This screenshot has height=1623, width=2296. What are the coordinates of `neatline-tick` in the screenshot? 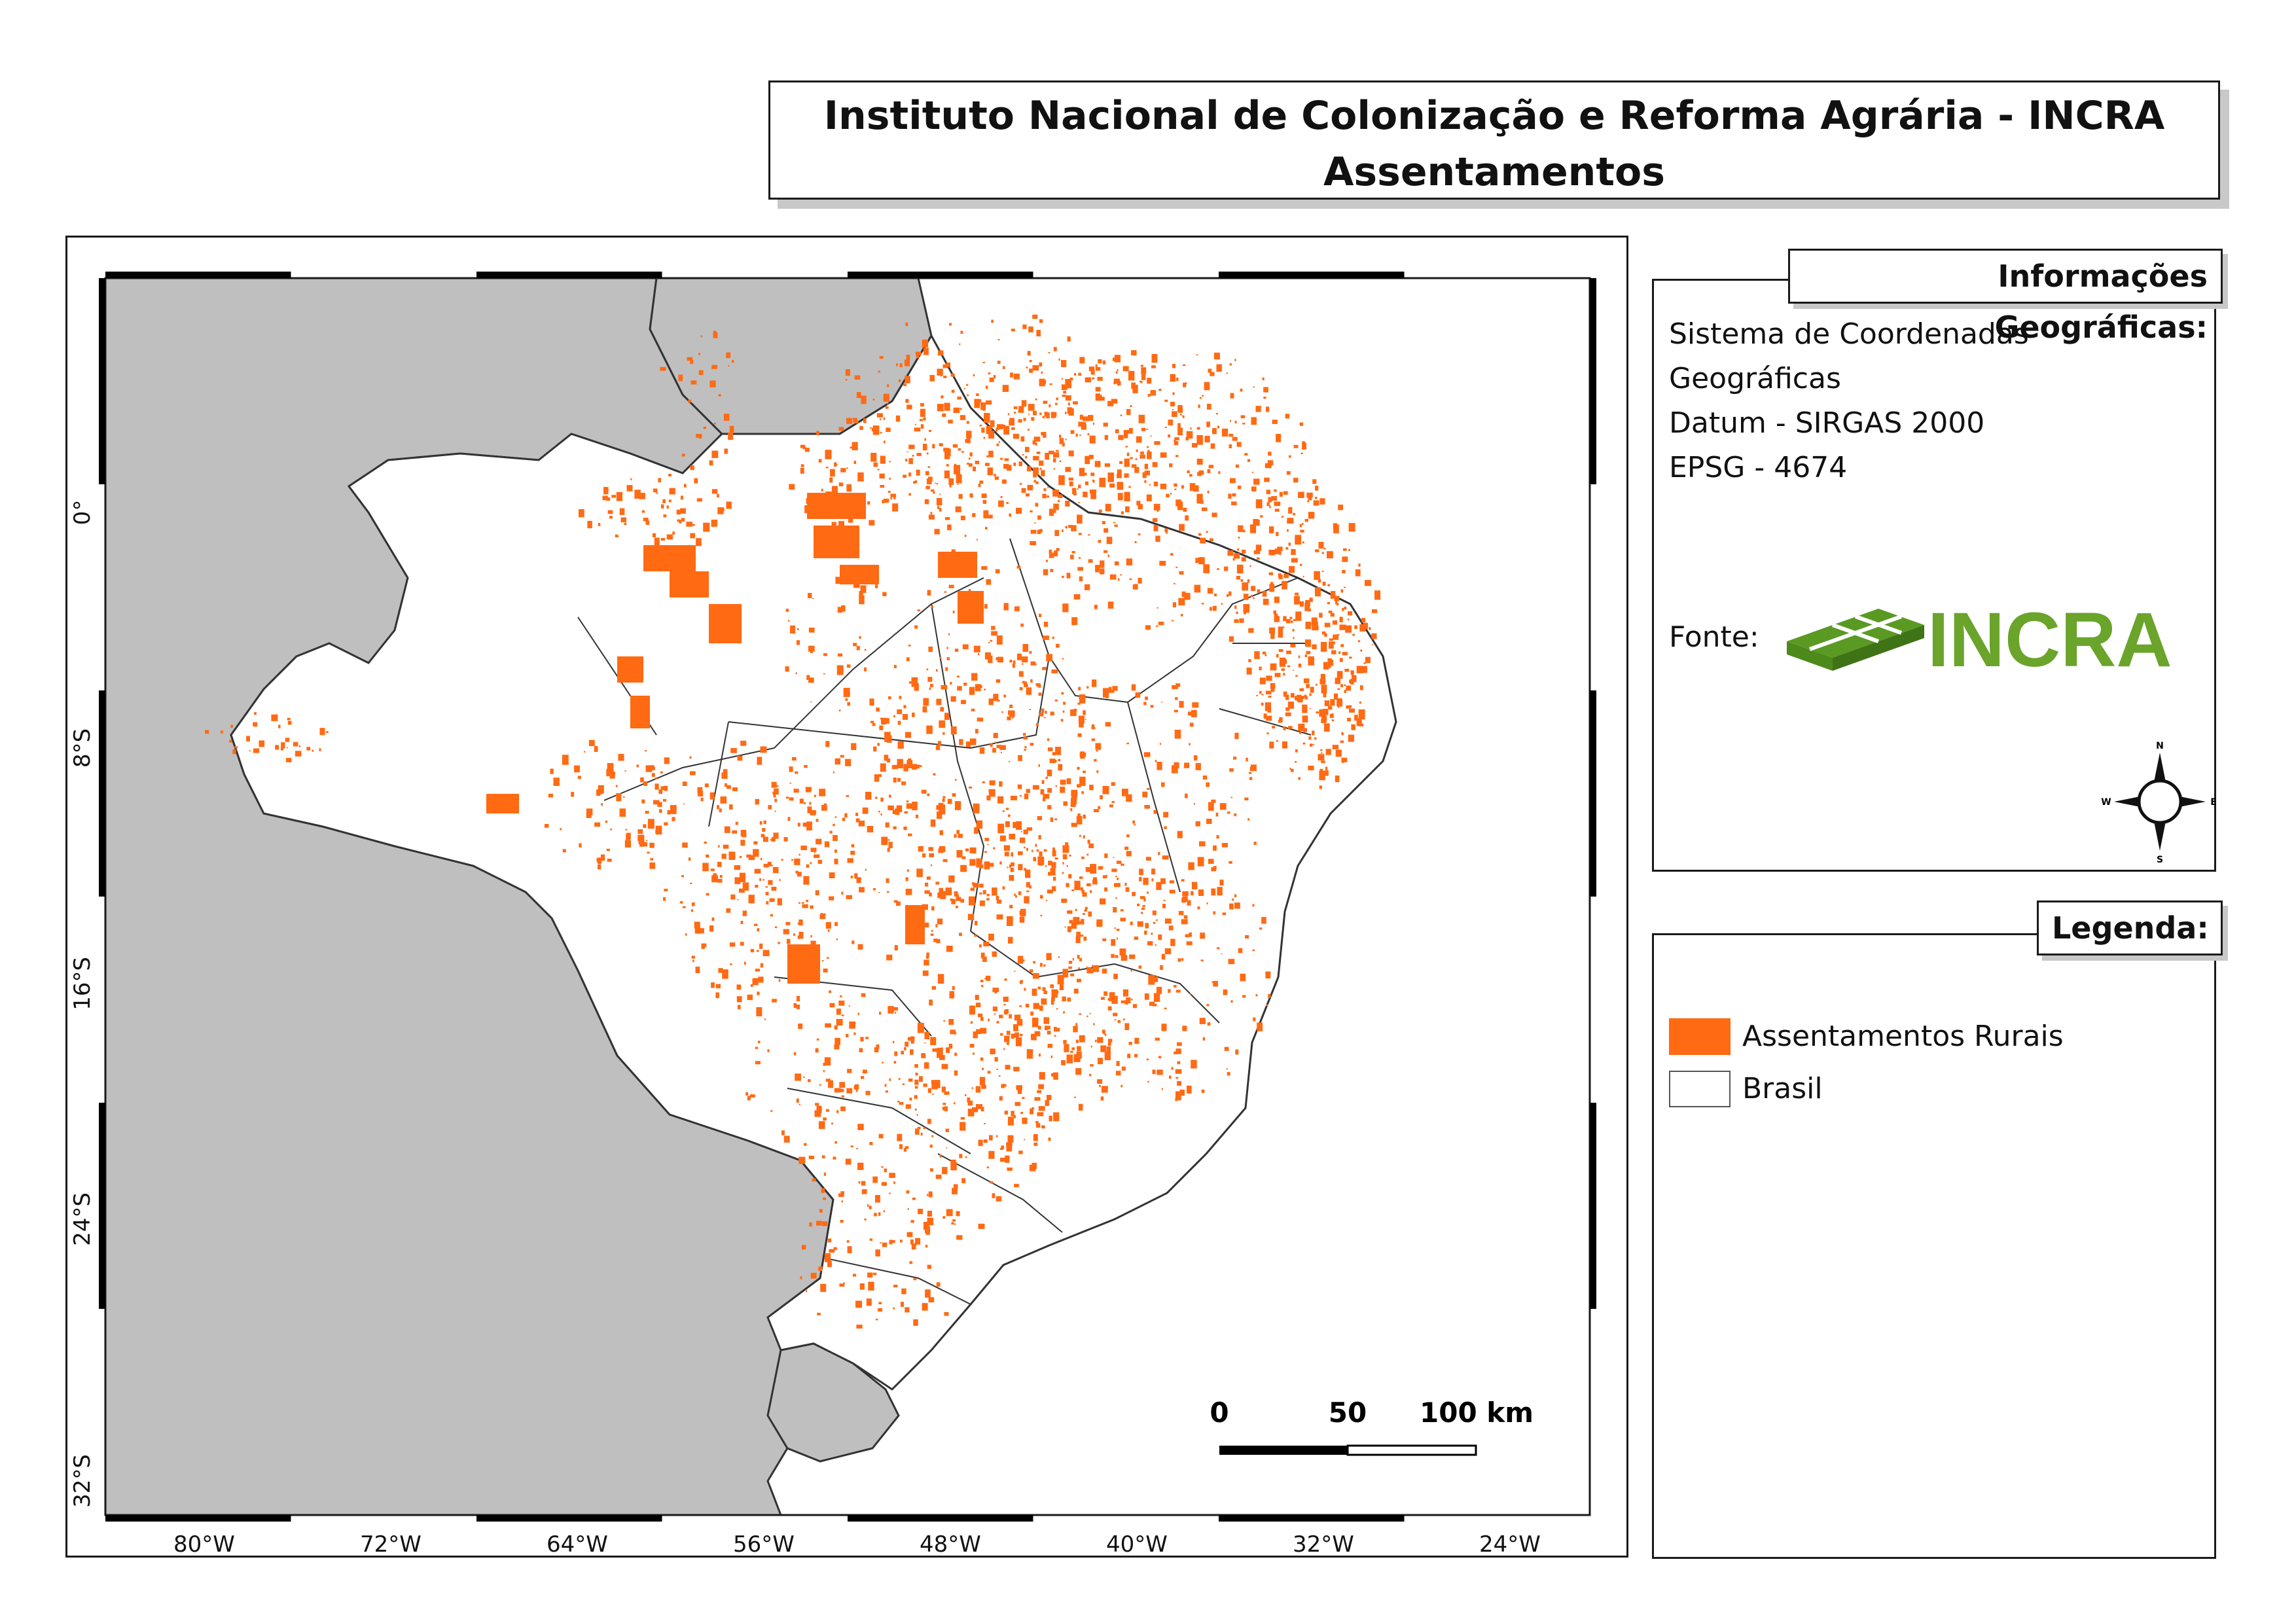 It's located at (1593, 793).